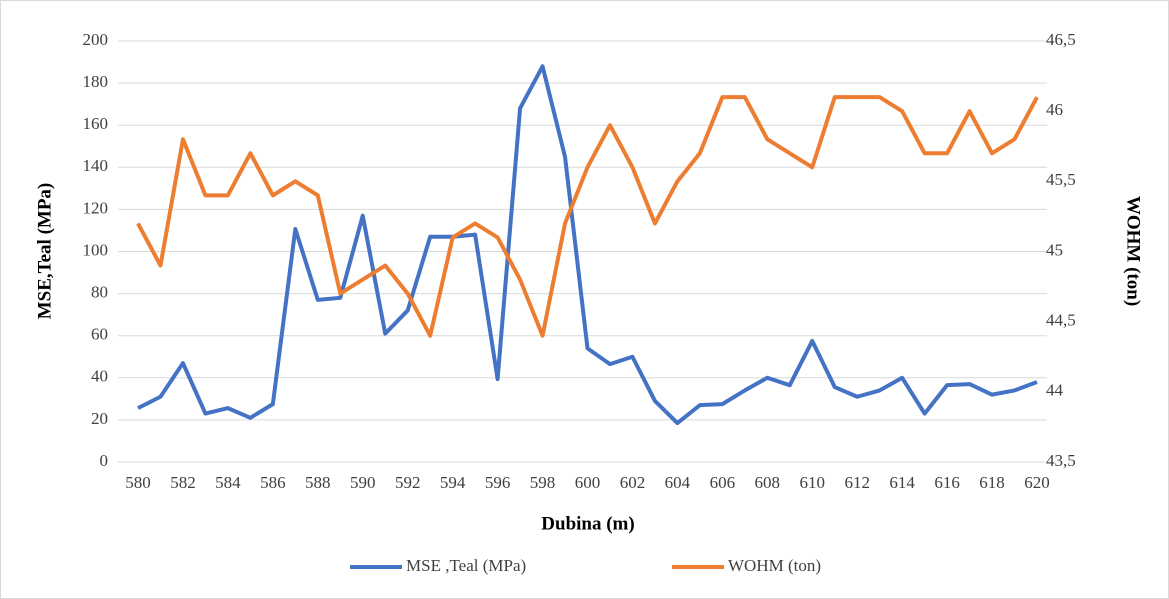  What do you see at coordinates (543, 482) in the screenshot?
I see `x-tick-label: 598` at bounding box center [543, 482].